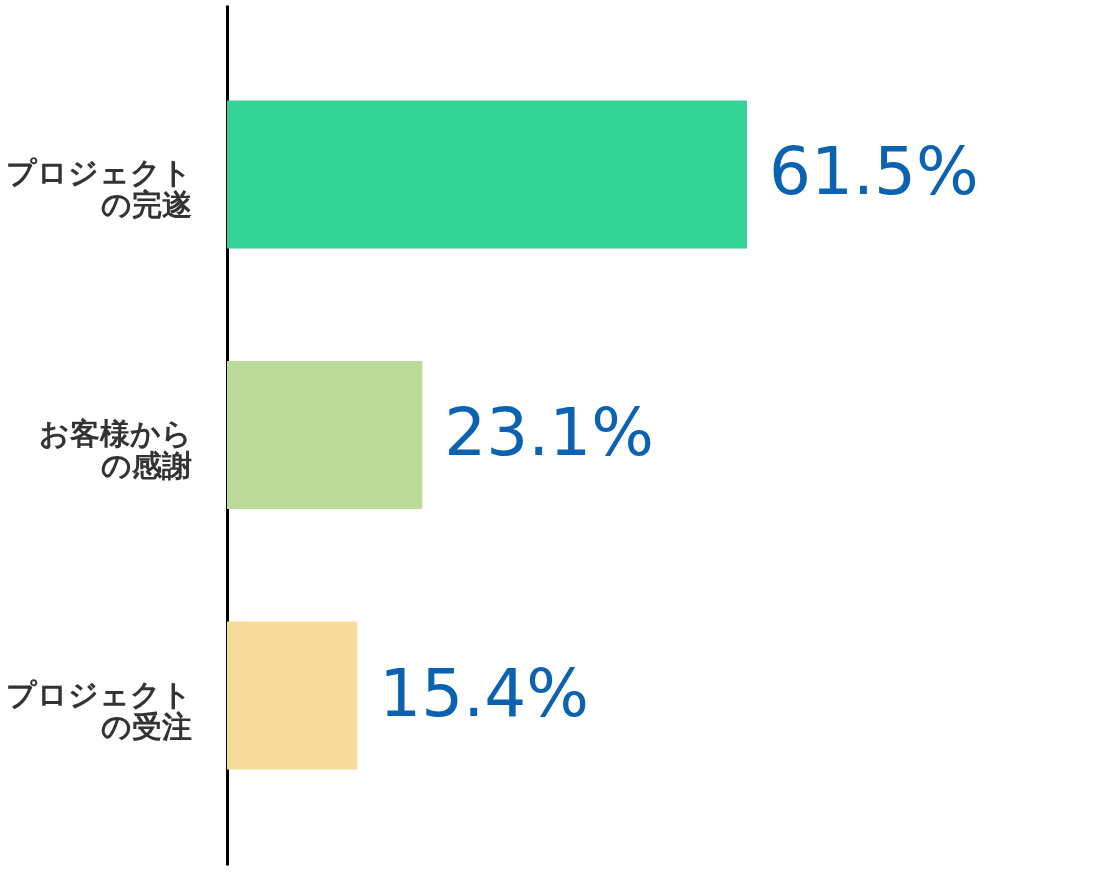 The width and height of the screenshot is (1100, 880). What do you see at coordinates (98, 710) in the screenshot?
I see `y-tick-label: プロジェクトの受注` at bounding box center [98, 710].